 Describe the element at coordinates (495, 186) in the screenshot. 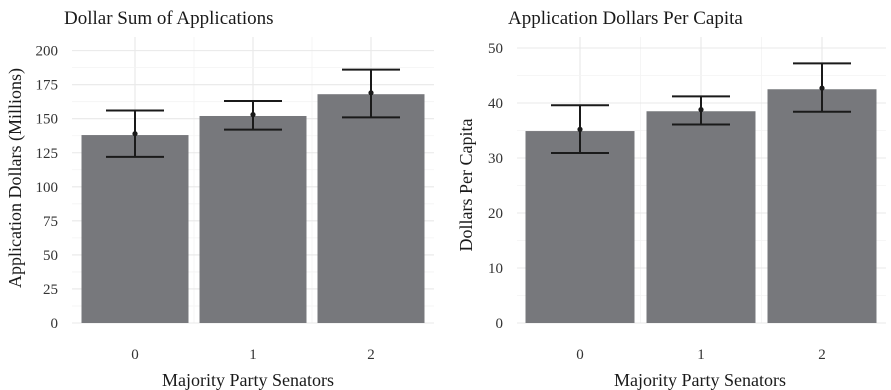

I see `y-tick-labels: 0 10 20 30 40 50` at that location.